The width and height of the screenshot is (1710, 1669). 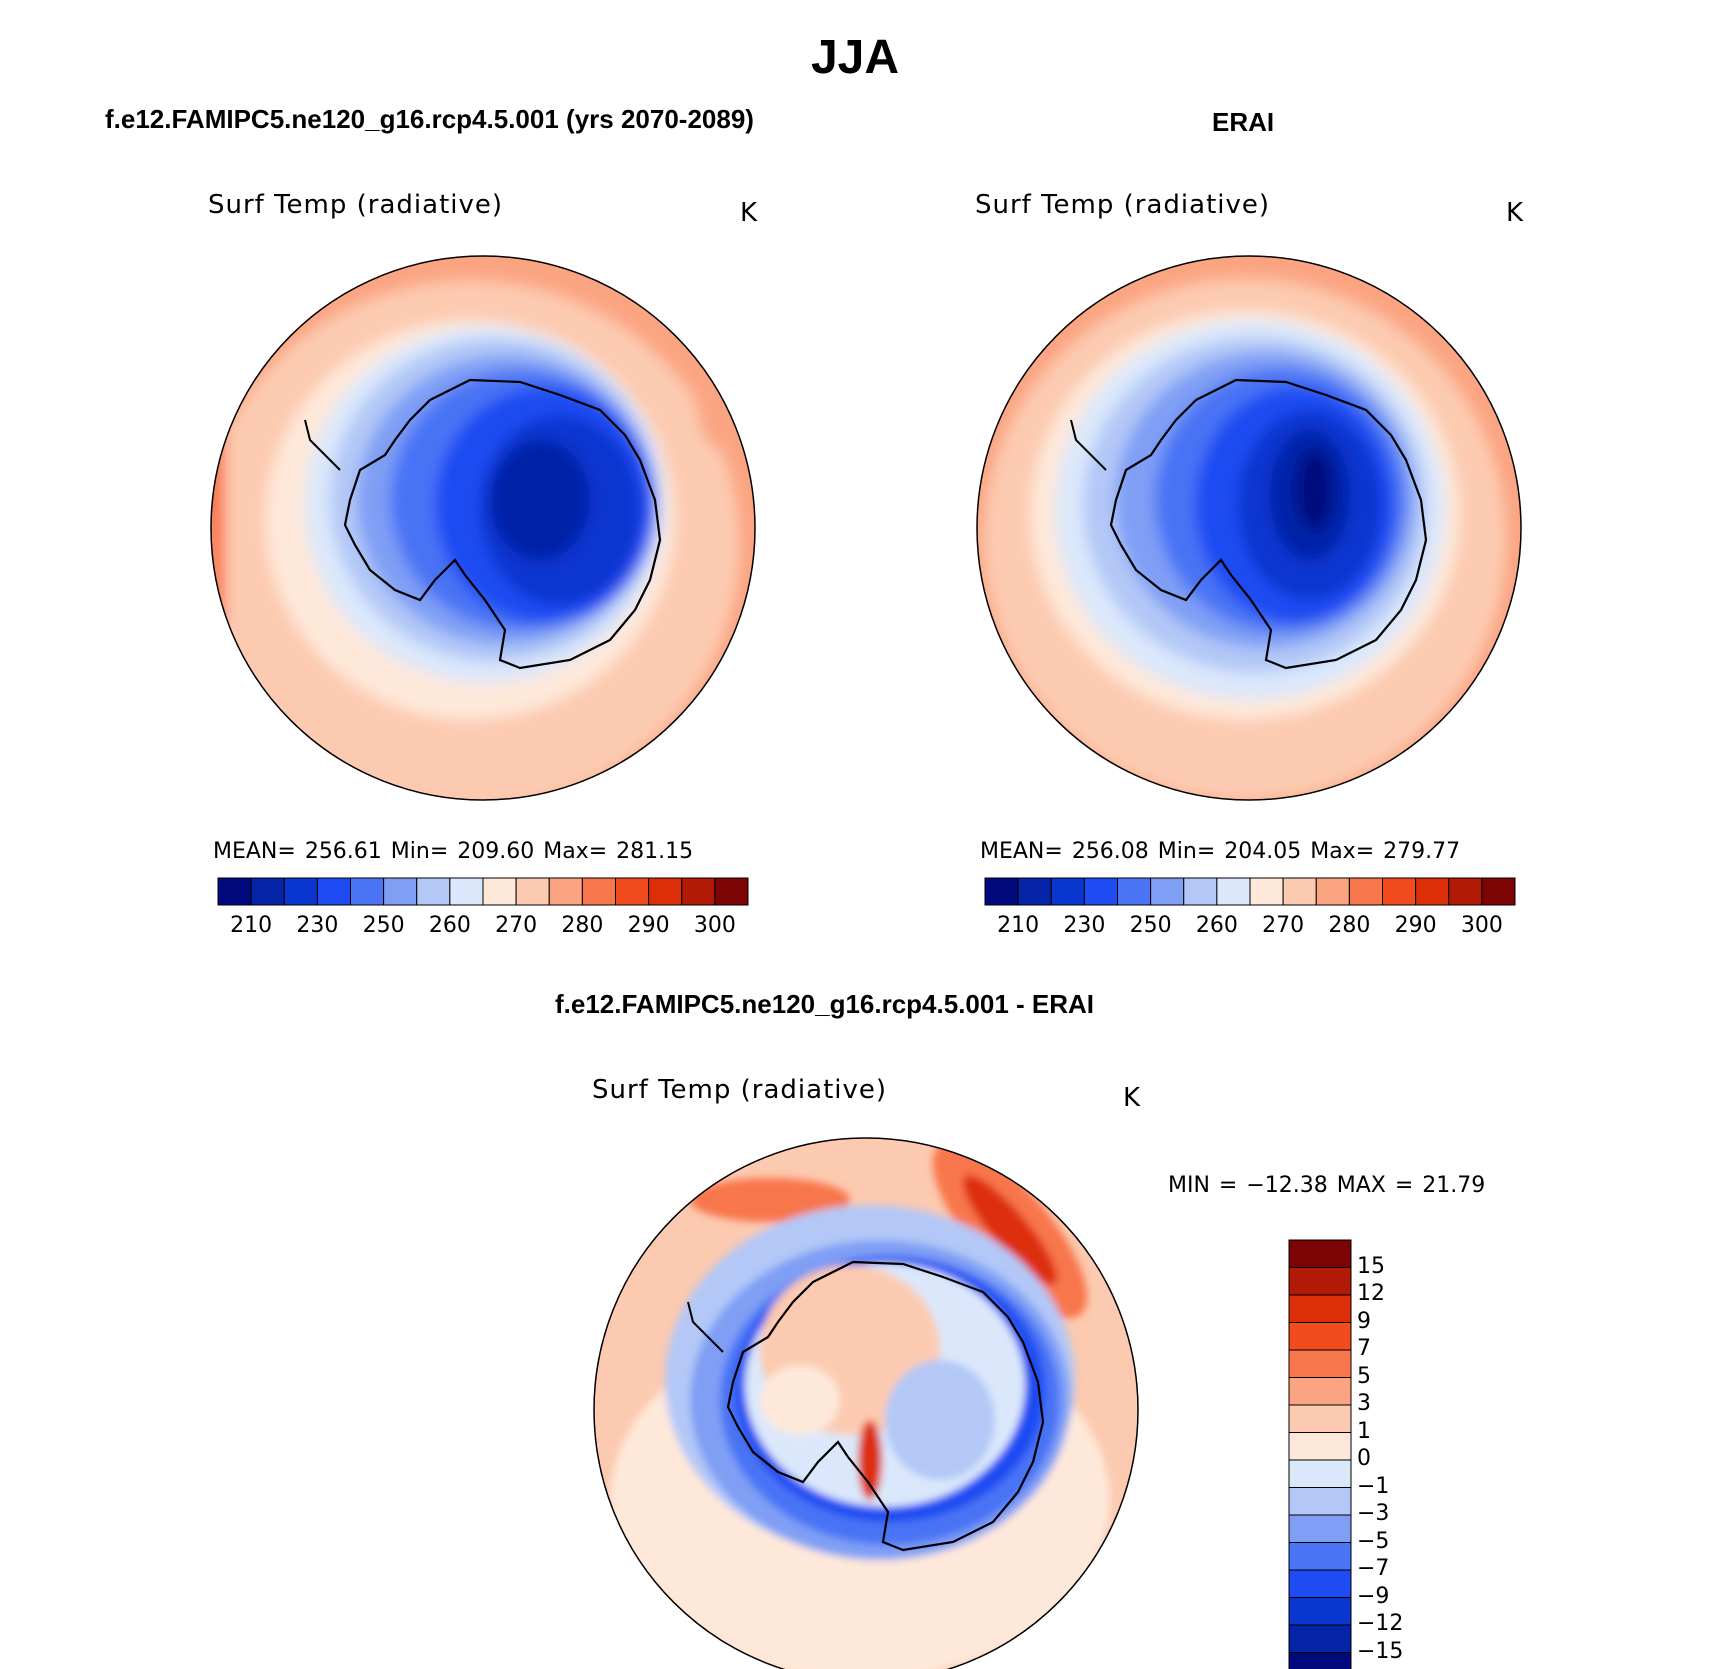 What do you see at coordinates (1364, 1348) in the screenshot?
I see `diff-colorbar-tick-label: 7` at bounding box center [1364, 1348].